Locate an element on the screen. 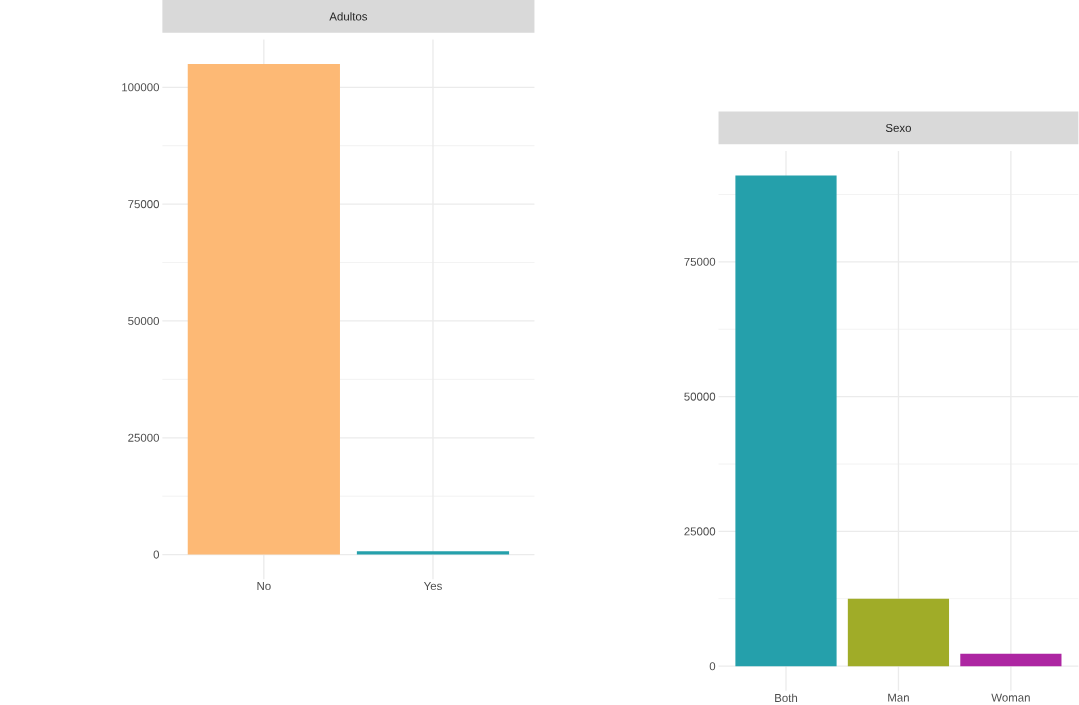 The height and width of the screenshot is (705, 1079). chart-title: Sexo is located at coordinates (898, 127).